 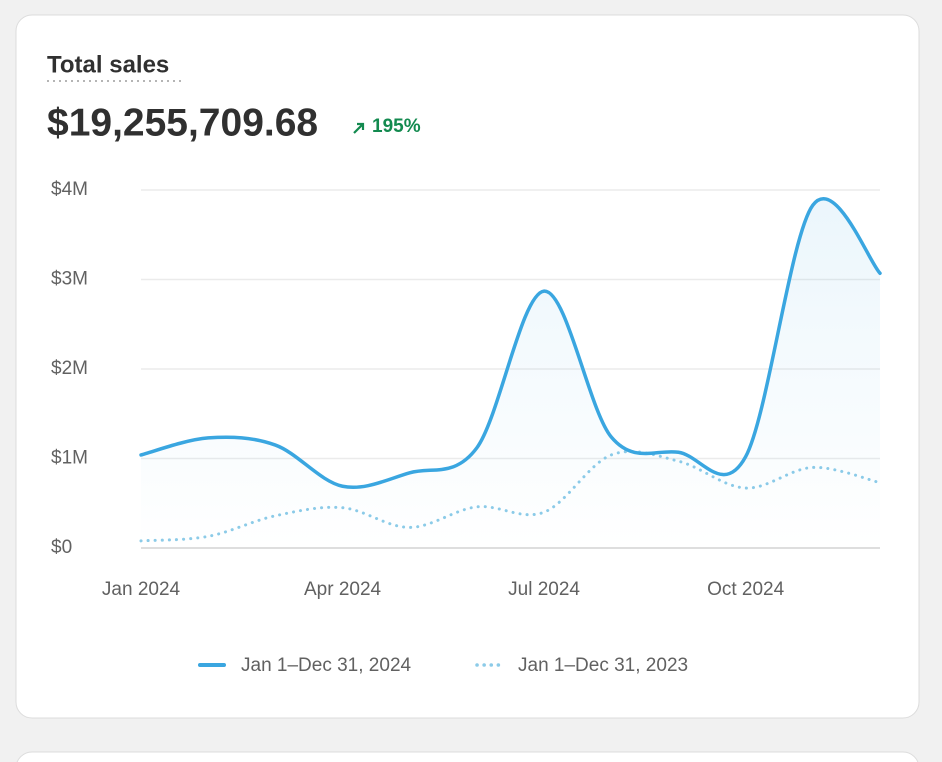 I want to click on legend-label: Jan 1–Dec 31, 2023, so click(x=603, y=665).